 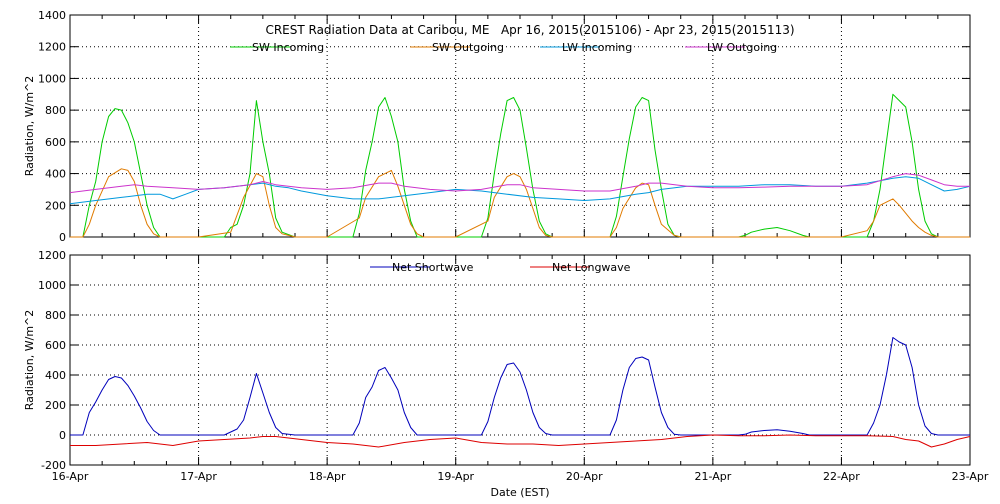 What do you see at coordinates (327, 476) in the screenshot?
I see `x-tick-label: 18-Apr` at bounding box center [327, 476].